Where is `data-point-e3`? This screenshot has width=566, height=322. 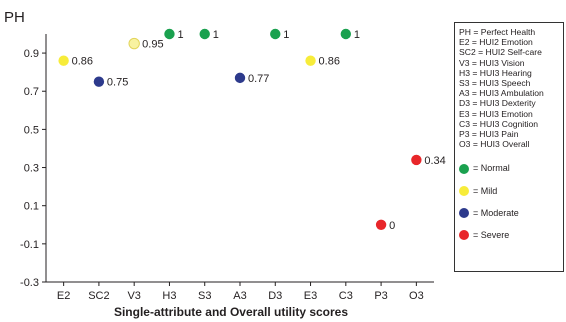
data-point-e3 is located at coordinates (310, 60).